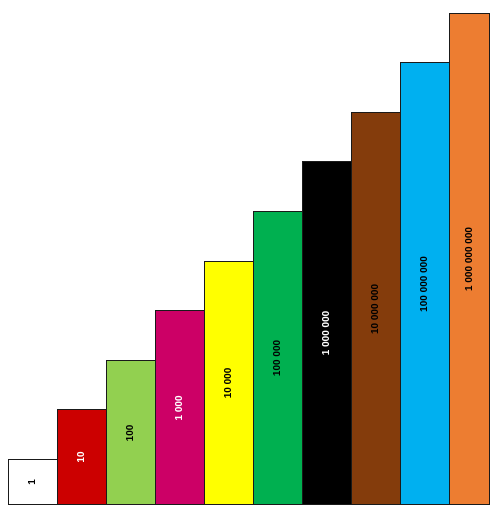 The width and height of the screenshot is (490, 505). I want to click on place-value-label: 10 000 000, so click(375, 308).